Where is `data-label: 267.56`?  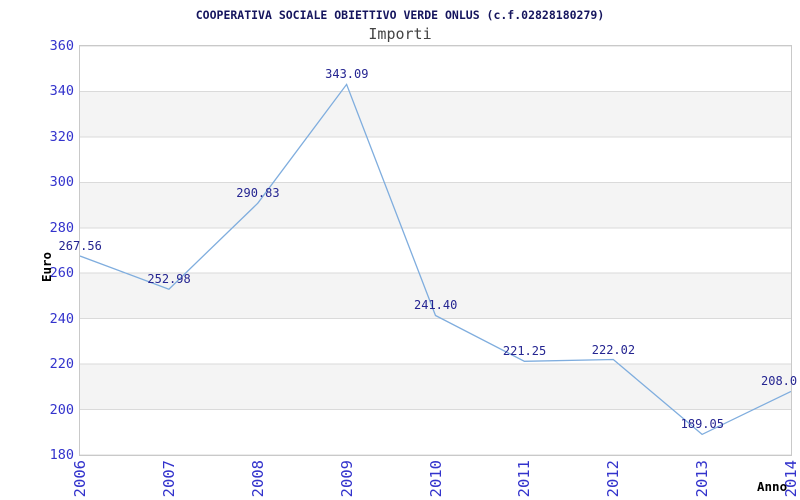 data-label: 267.56 is located at coordinates (80, 246).